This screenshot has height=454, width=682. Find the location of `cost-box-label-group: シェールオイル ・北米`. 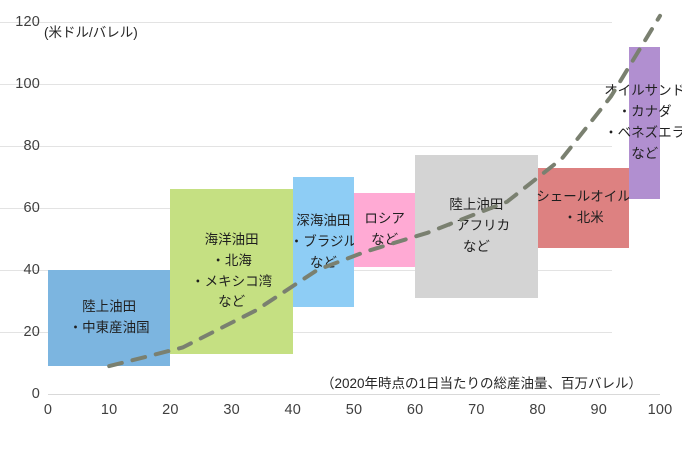

cost-box-label-group: シェールオイル ・北米 is located at coordinates (583, 208).